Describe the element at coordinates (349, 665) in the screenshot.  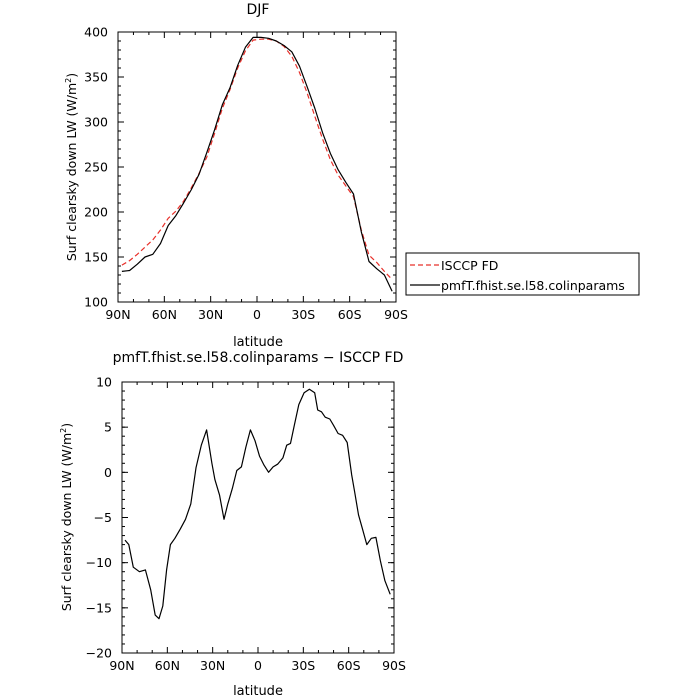
I see `bottom-x-tick-label: 60S` at that location.